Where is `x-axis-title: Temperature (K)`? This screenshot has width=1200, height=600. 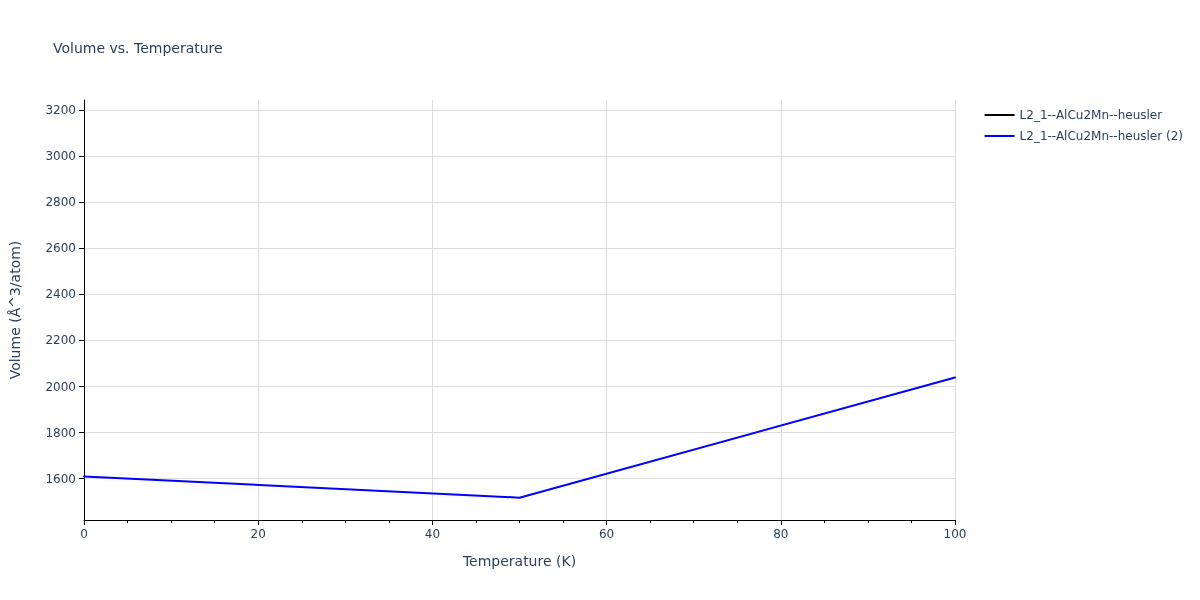
x-axis-title: Temperature (K) is located at coordinates (519, 561).